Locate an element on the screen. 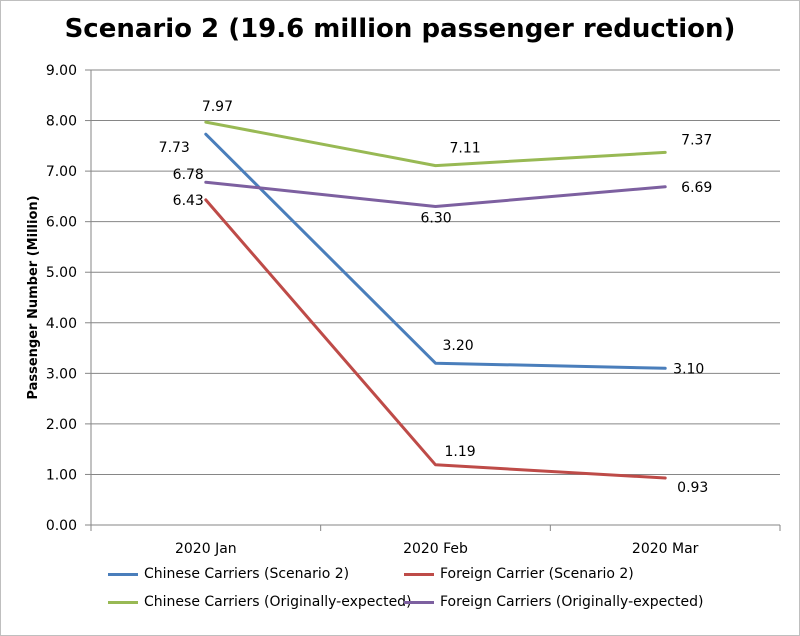 The image size is (800, 636). data-label: 6.78 is located at coordinates (188, 175).